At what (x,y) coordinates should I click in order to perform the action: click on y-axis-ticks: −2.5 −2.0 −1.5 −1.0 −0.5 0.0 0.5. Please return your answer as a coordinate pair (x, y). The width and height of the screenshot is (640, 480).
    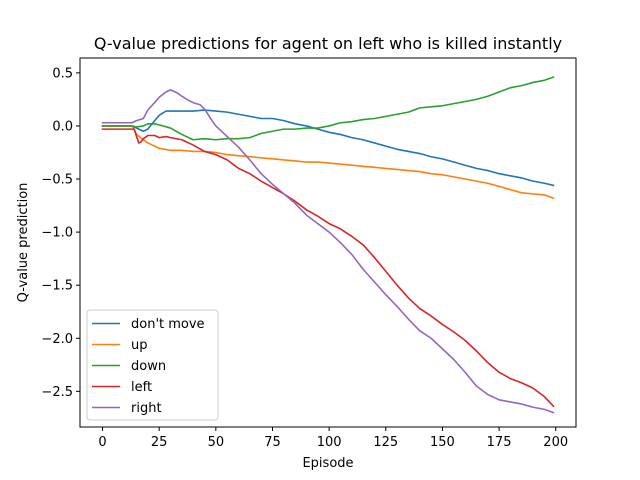
    Looking at the image, I should click on (60, 233).